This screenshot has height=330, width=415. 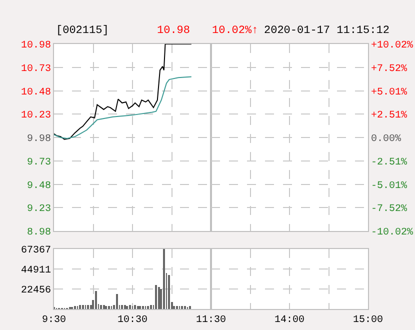 I want to click on y-tick-label: 9.48, so click(x=38, y=186).